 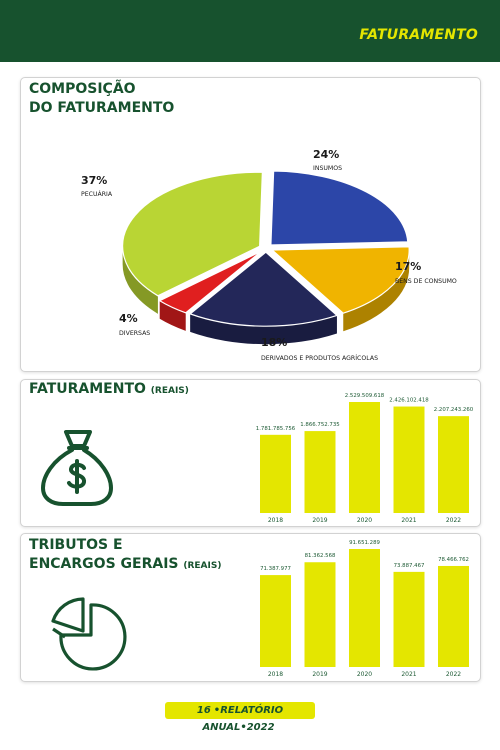 What do you see at coordinates (101, 99) in the screenshot?
I see `composition-title: COMPOSIÇÃO DO FATURAMENTO` at bounding box center [101, 99].